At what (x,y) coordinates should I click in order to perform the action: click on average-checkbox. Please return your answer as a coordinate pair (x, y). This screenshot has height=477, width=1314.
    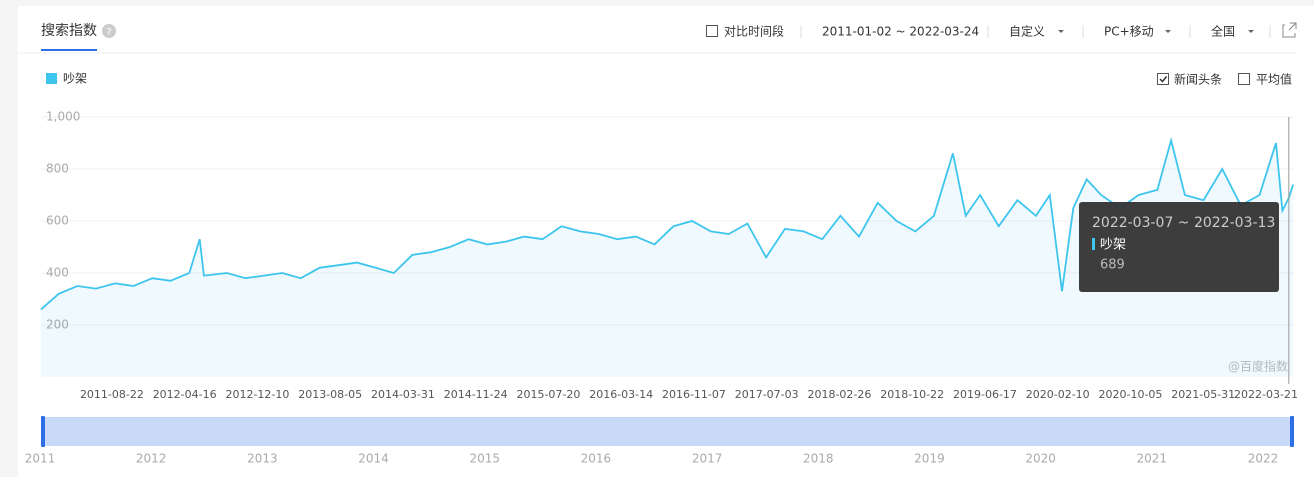
    Looking at the image, I should click on (1244, 79).